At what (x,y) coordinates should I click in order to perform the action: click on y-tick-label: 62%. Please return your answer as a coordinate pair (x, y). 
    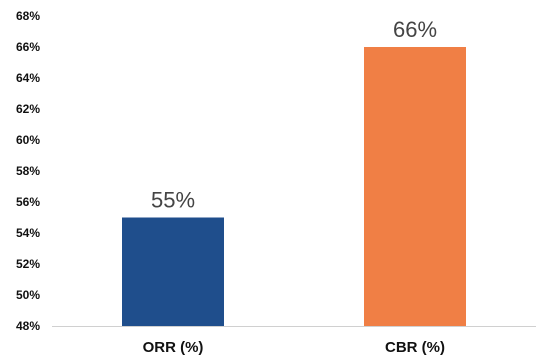
    Looking at the image, I should click on (28, 109).